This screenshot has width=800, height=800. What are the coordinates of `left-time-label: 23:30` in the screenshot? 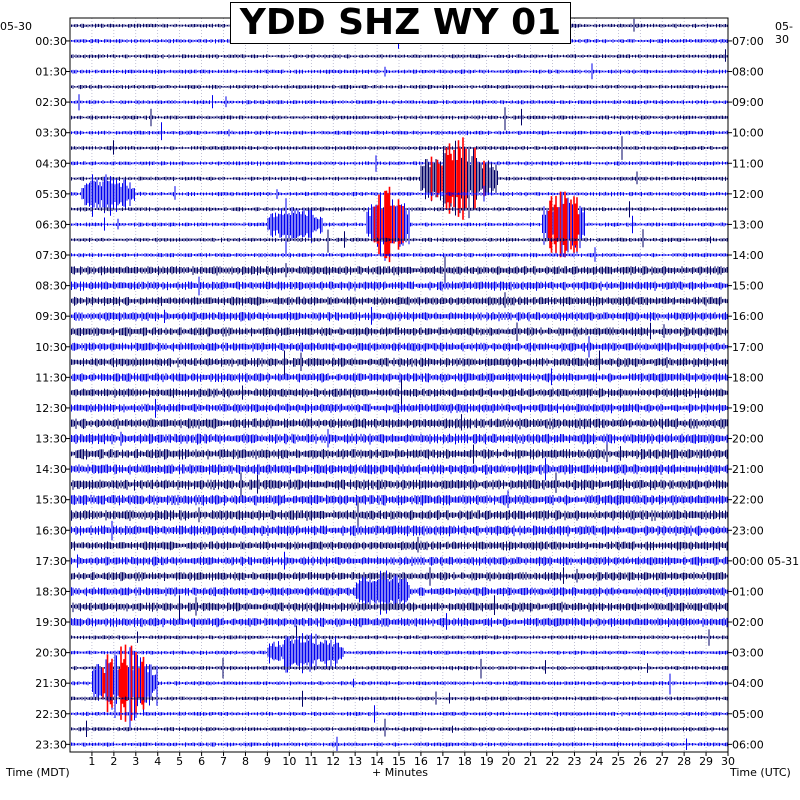 It's located at (51, 744).